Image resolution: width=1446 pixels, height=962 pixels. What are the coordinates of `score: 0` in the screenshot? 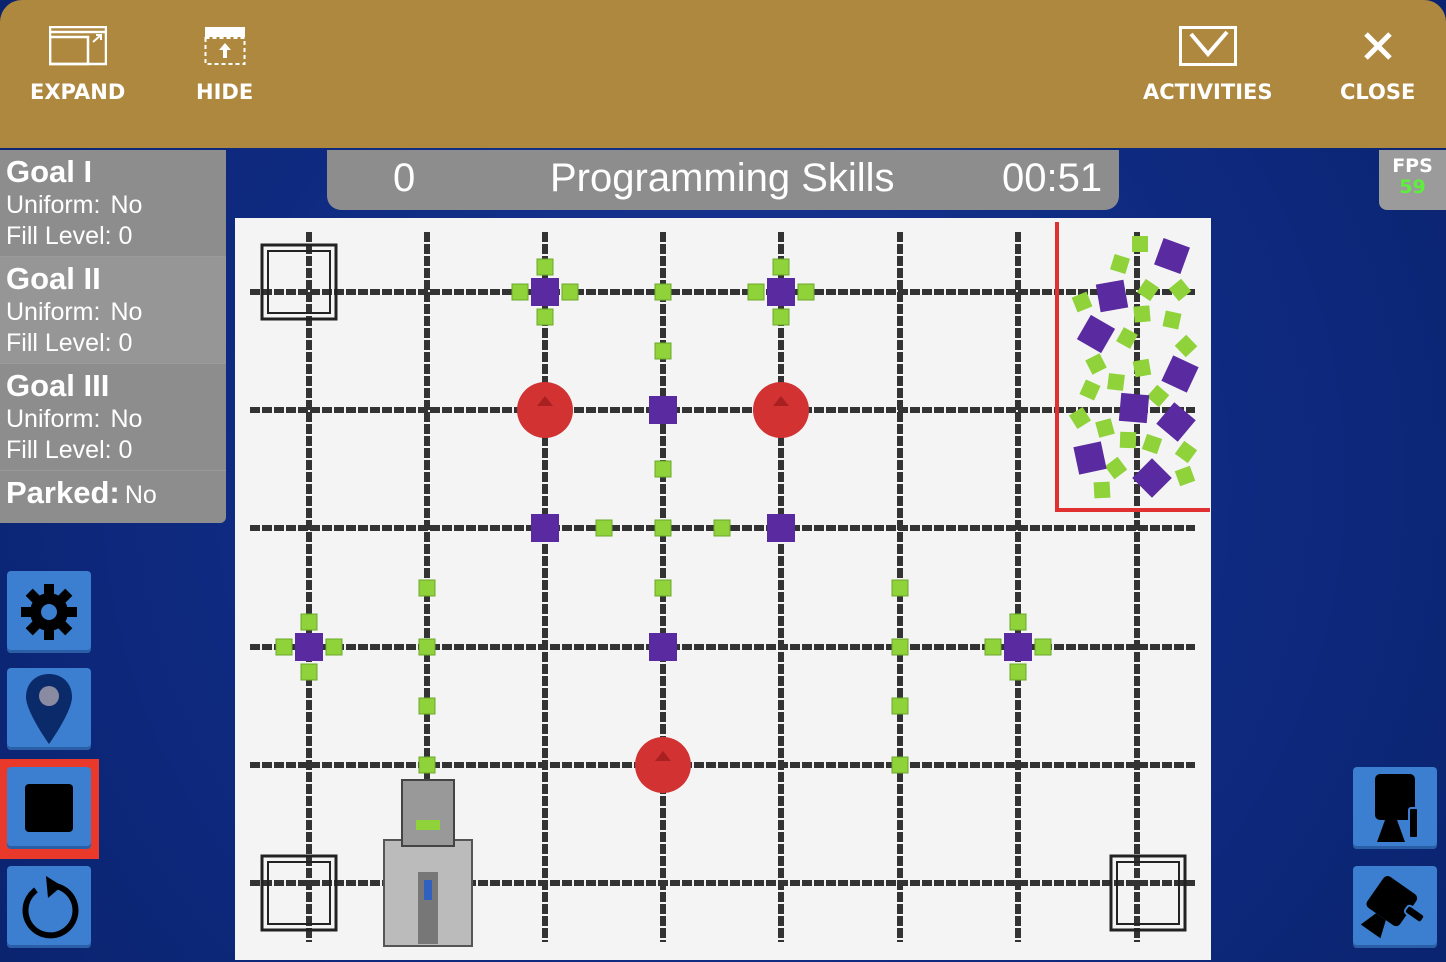 It's located at (404, 178).